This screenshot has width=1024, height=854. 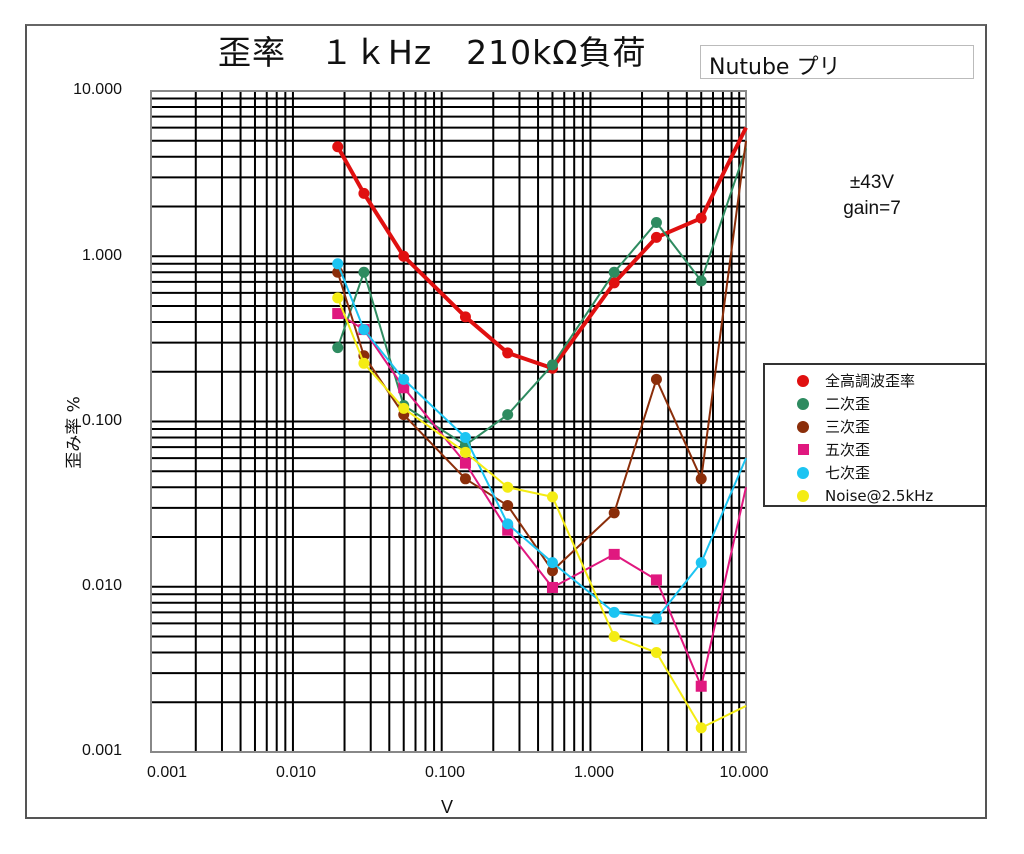 I want to click on subtitle-box: Nutube プリ, so click(x=837, y=62).